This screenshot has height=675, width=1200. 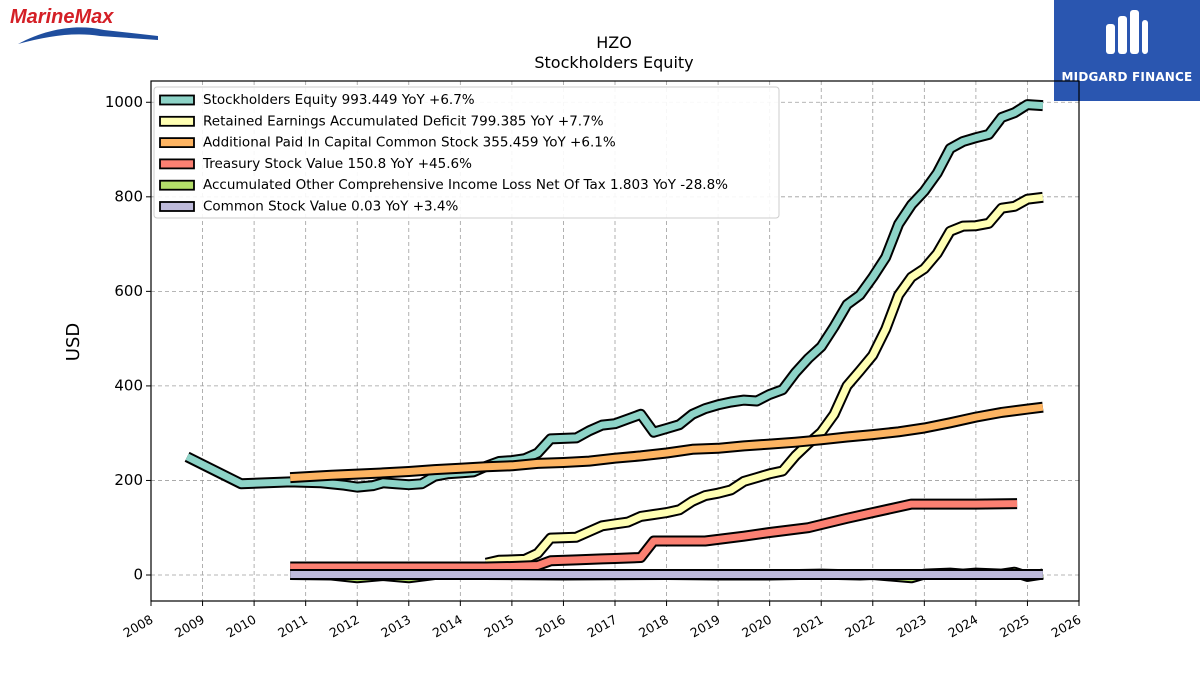 What do you see at coordinates (344, 626) in the screenshot?
I see `x-tick-label: 2012` at bounding box center [344, 626].